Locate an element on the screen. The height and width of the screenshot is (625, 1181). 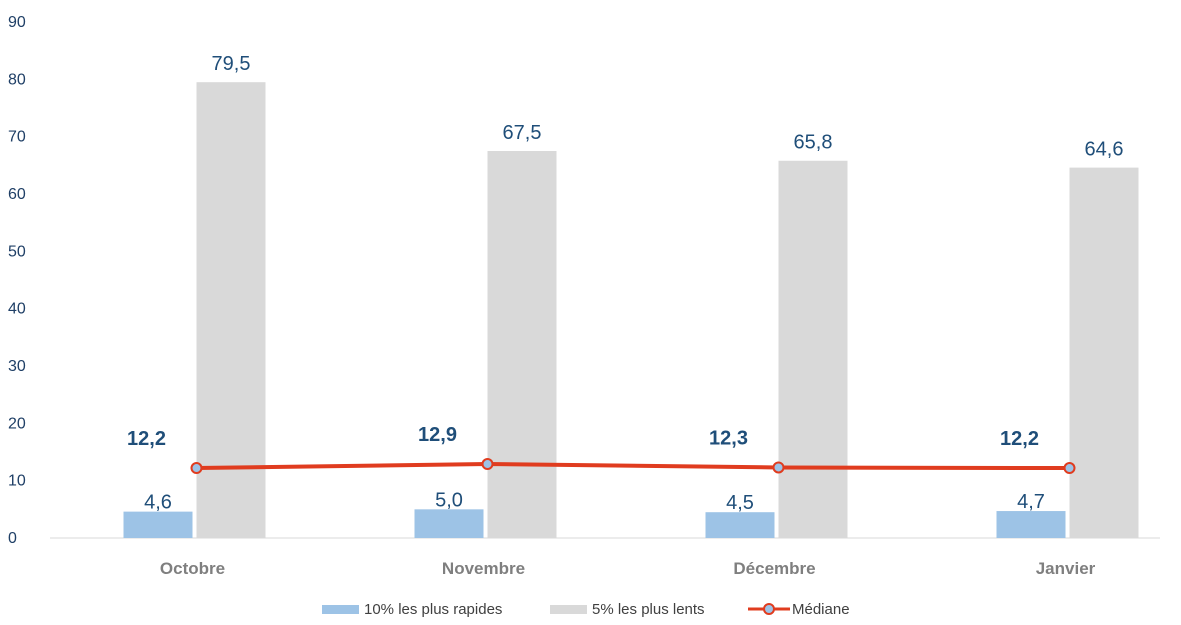
median-label: 12,9 is located at coordinates (437, 435).